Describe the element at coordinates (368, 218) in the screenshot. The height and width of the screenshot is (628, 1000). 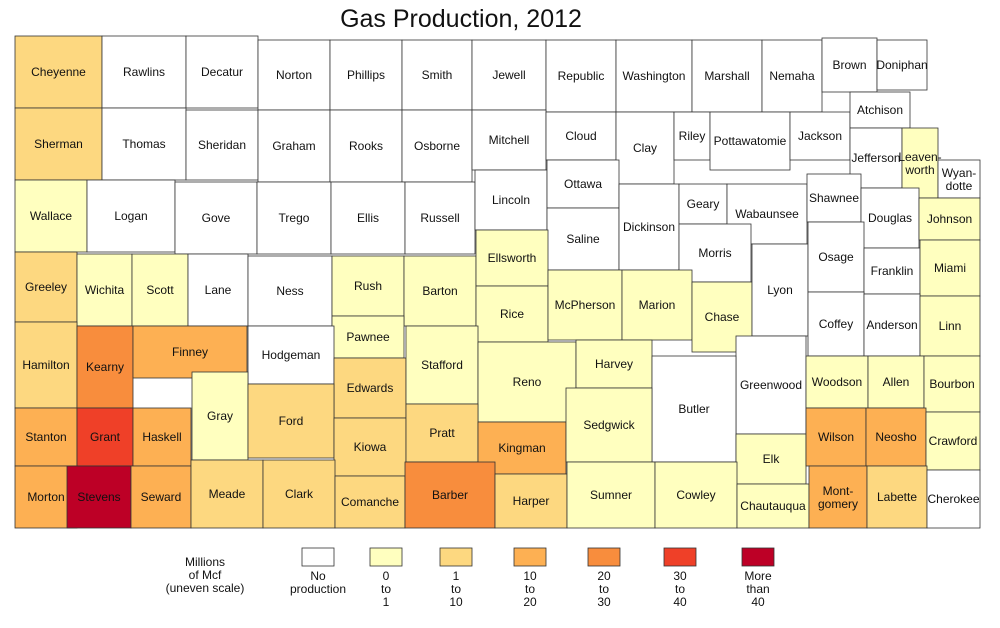
I see `county-ellis` at that location.